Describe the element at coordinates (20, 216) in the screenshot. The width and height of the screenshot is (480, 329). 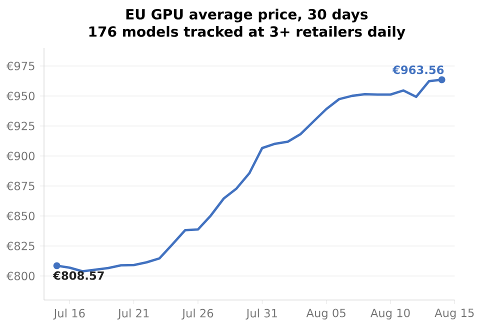
I see `y-tick-label: €850` at that location.